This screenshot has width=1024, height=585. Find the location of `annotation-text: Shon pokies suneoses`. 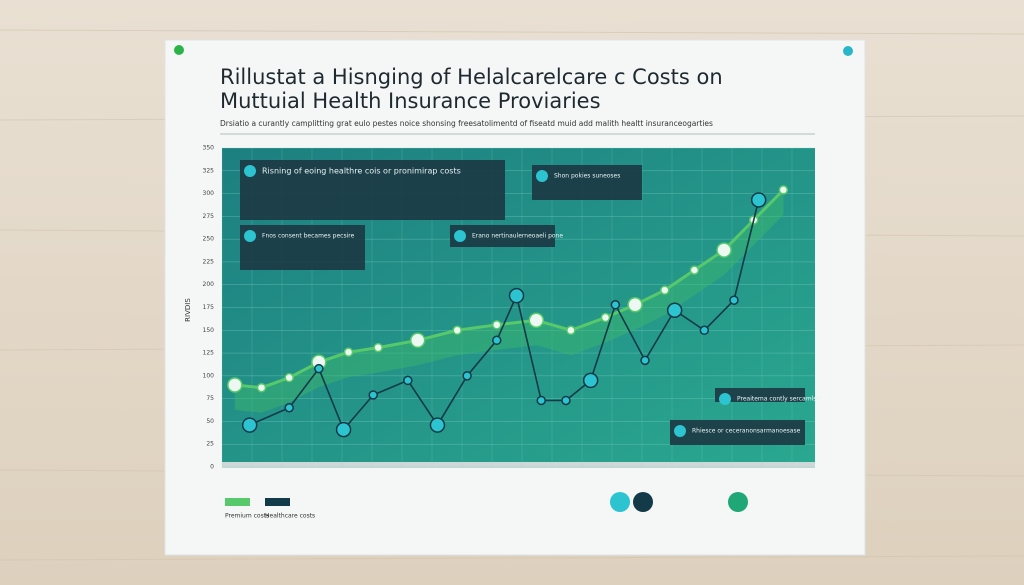

annotation-text: Shon pokies suneoses is located at coordinates (587, 176).